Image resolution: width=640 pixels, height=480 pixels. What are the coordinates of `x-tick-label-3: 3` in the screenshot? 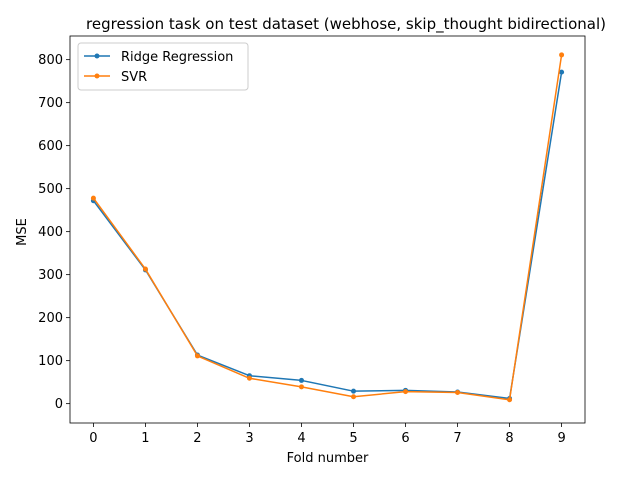 It's located at (249, 438).